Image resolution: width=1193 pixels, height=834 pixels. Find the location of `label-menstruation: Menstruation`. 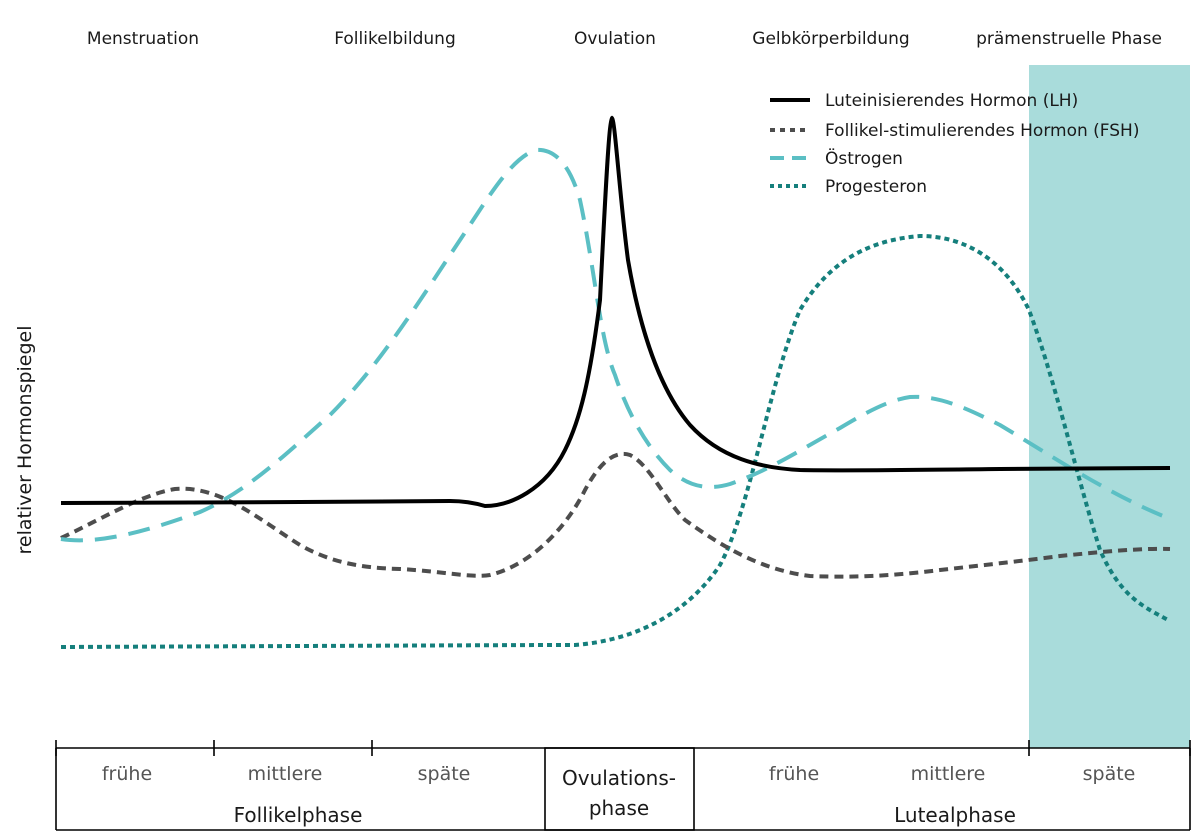

label-menstruation: Menstruation is located at coordinates (143, 39).